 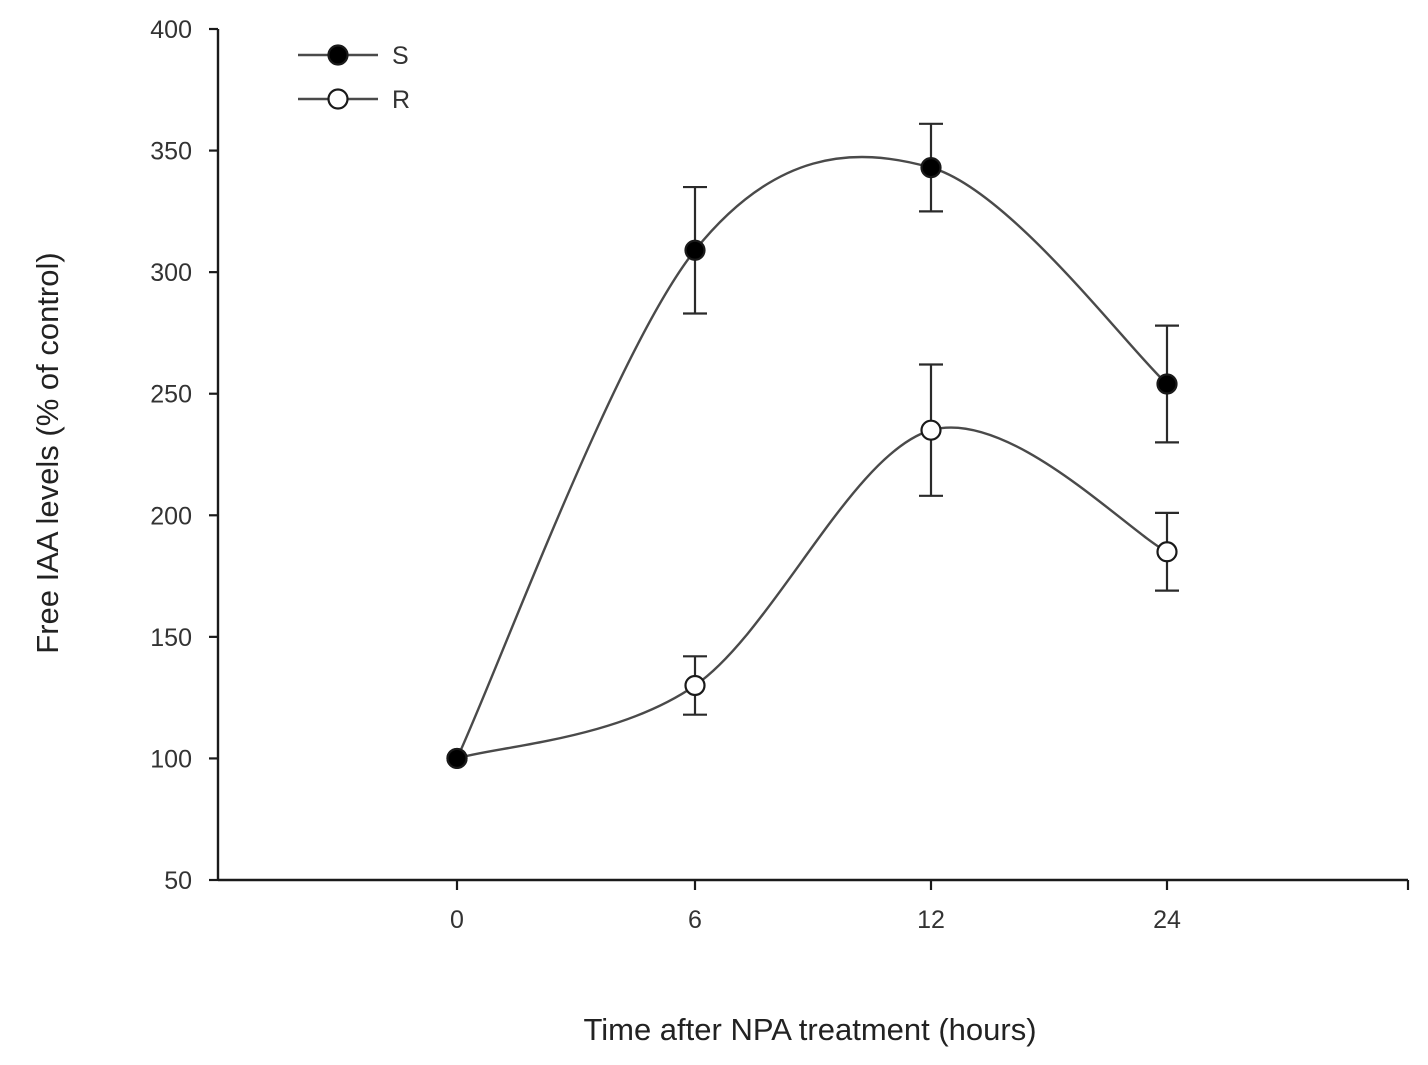 I want to click on y-tick-label: 200, so click(x=171, y=516).